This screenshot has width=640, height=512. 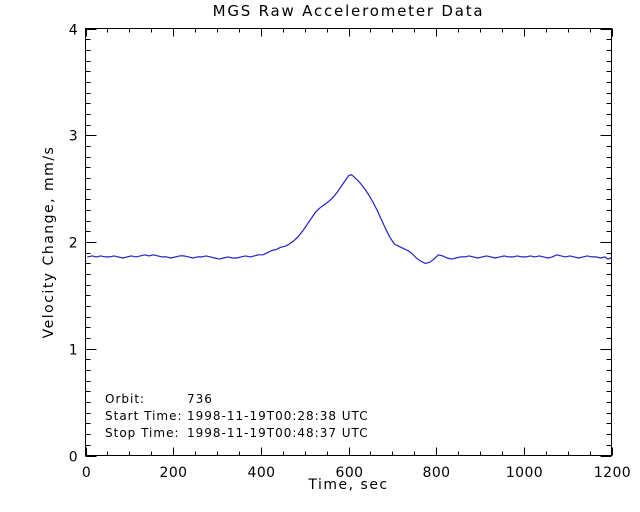 What do you see at coordinates (262, 473) in the screenshot?
I see `x-tick-label: 400` at bounding box center [262, 473].